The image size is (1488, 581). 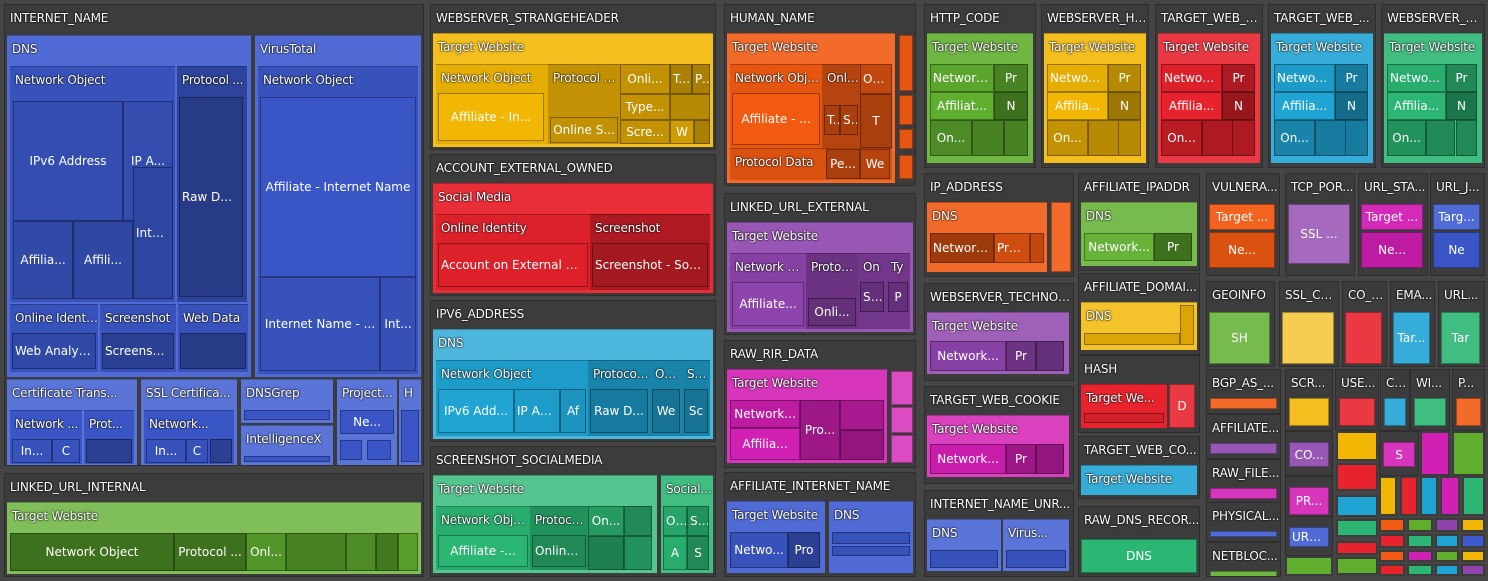 I want to click on data-cell: SH, so click(x=1239, y=338).